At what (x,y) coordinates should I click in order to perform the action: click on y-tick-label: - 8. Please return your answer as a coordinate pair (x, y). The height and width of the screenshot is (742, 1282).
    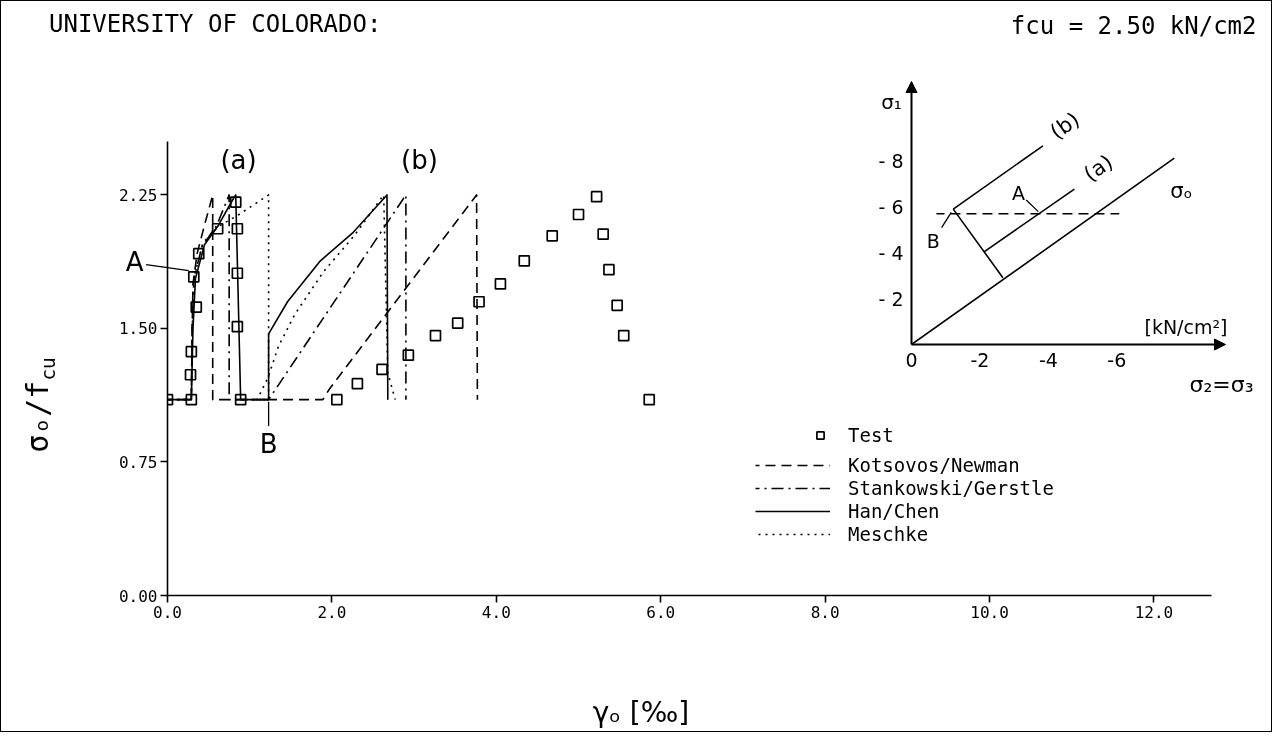
    Looking at the image, I should click on (891, 160).